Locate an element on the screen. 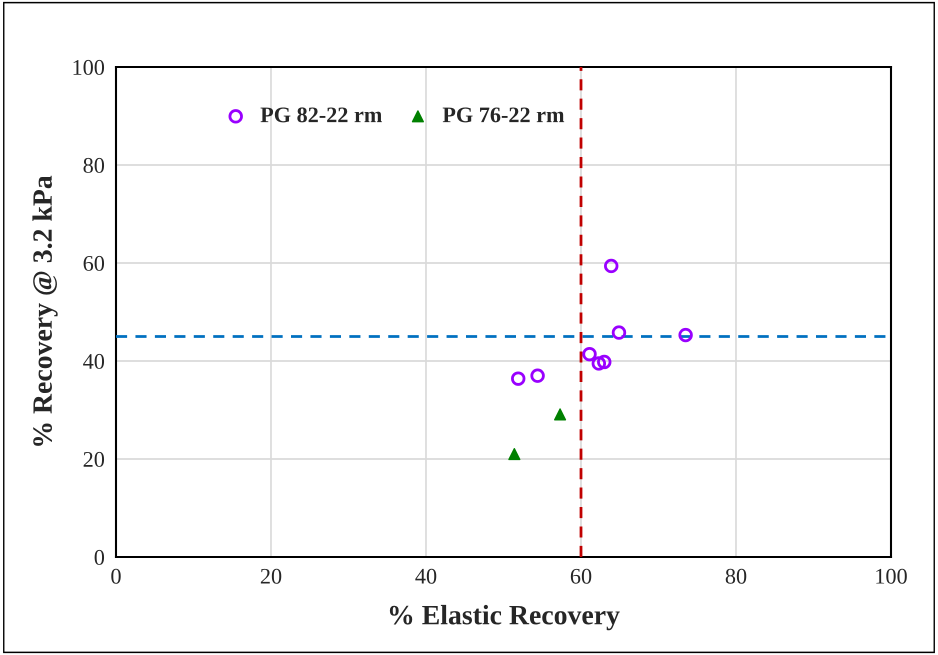 This screenshot has width=938, height=655. x-tick-label: 20 is located at coordinates (271, 576).